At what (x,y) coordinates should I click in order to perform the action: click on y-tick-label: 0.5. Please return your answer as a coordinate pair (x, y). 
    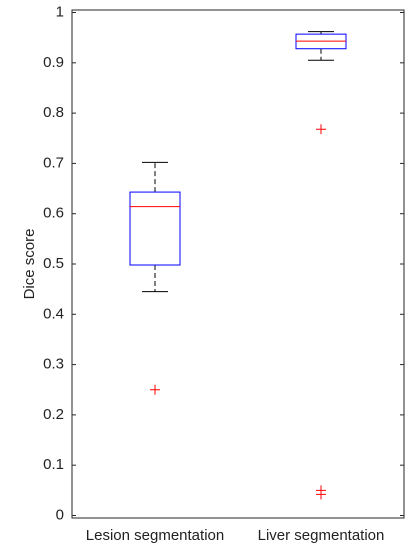
    Looking at the image, I should click on (53, 263).